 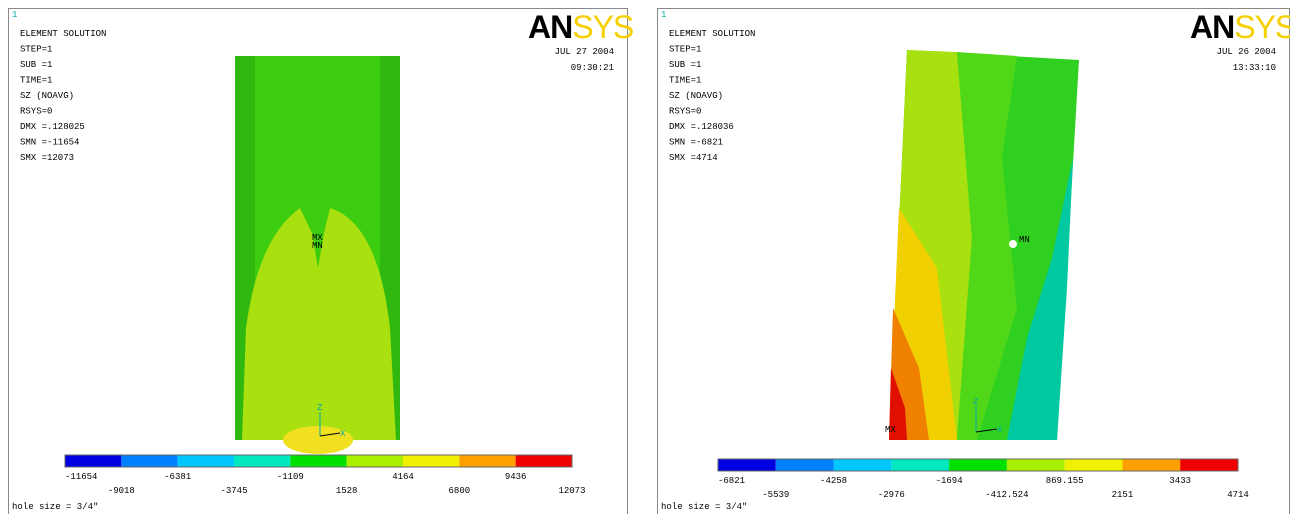 What do you see at coordinates (584, 52) in the screenshot?
I see `date: JUL 27 2004` at bounding box center [584, 52].